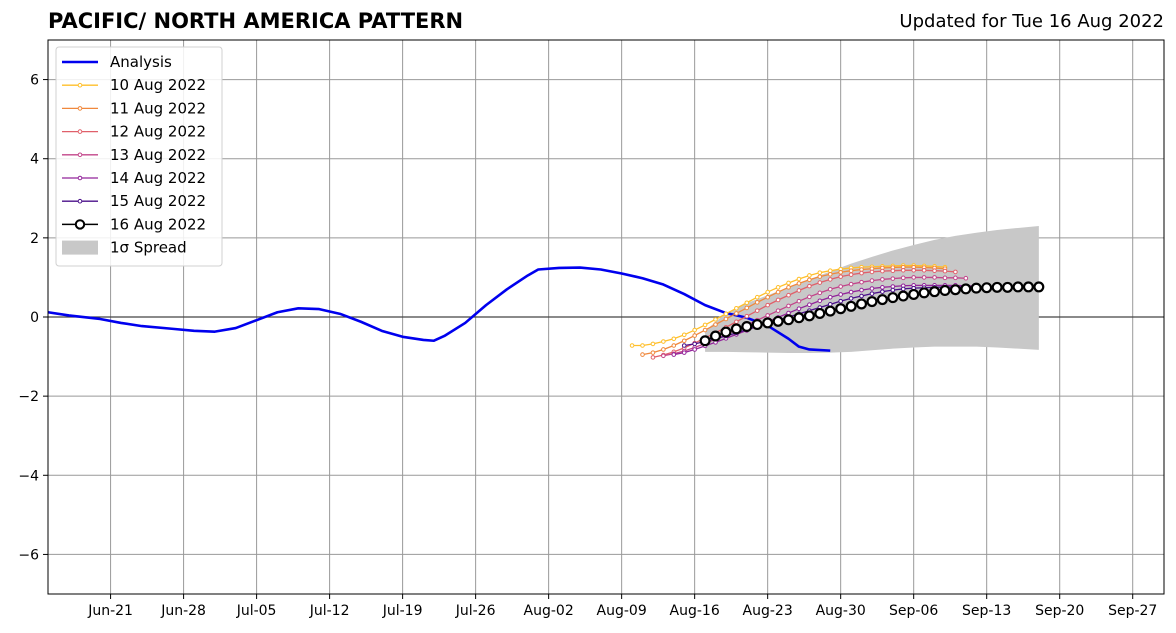 The height and width of the screenshot is (633, 1176). I want to click on x-tick-label: Jul-05, so click(256, 611).